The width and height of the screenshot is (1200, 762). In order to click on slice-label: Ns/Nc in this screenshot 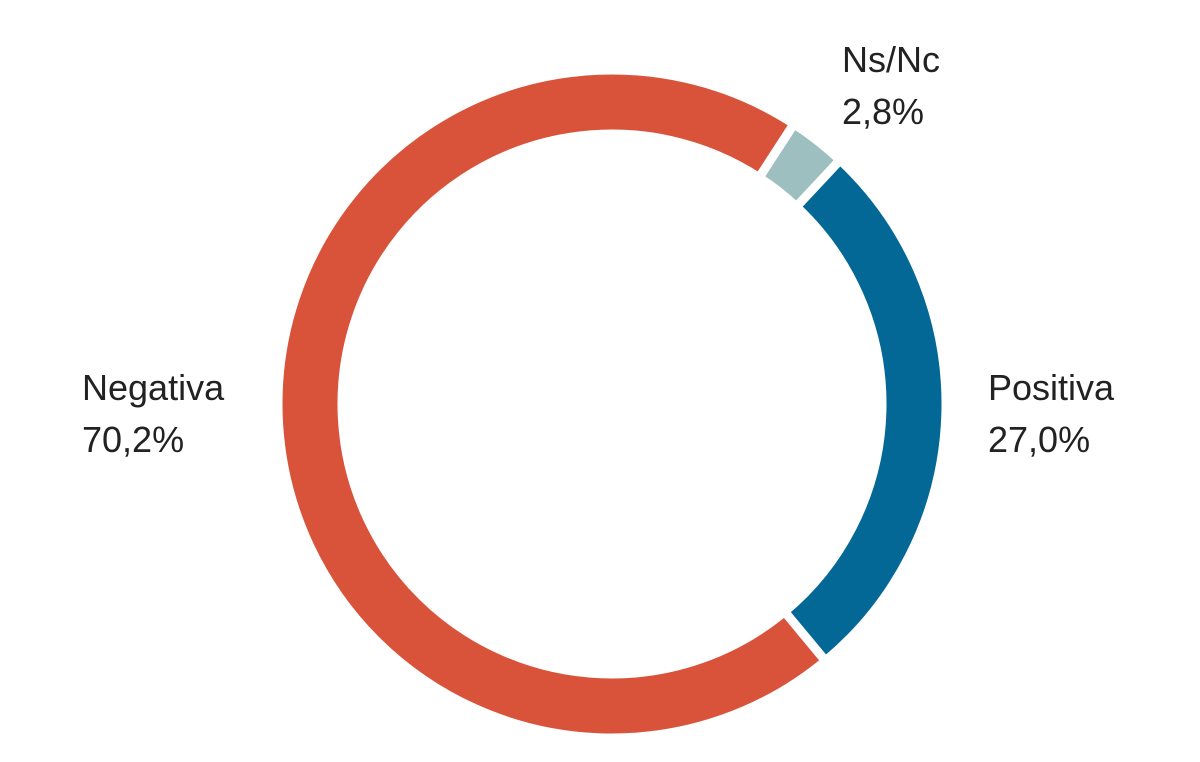, I will do `click(891, 59)`.